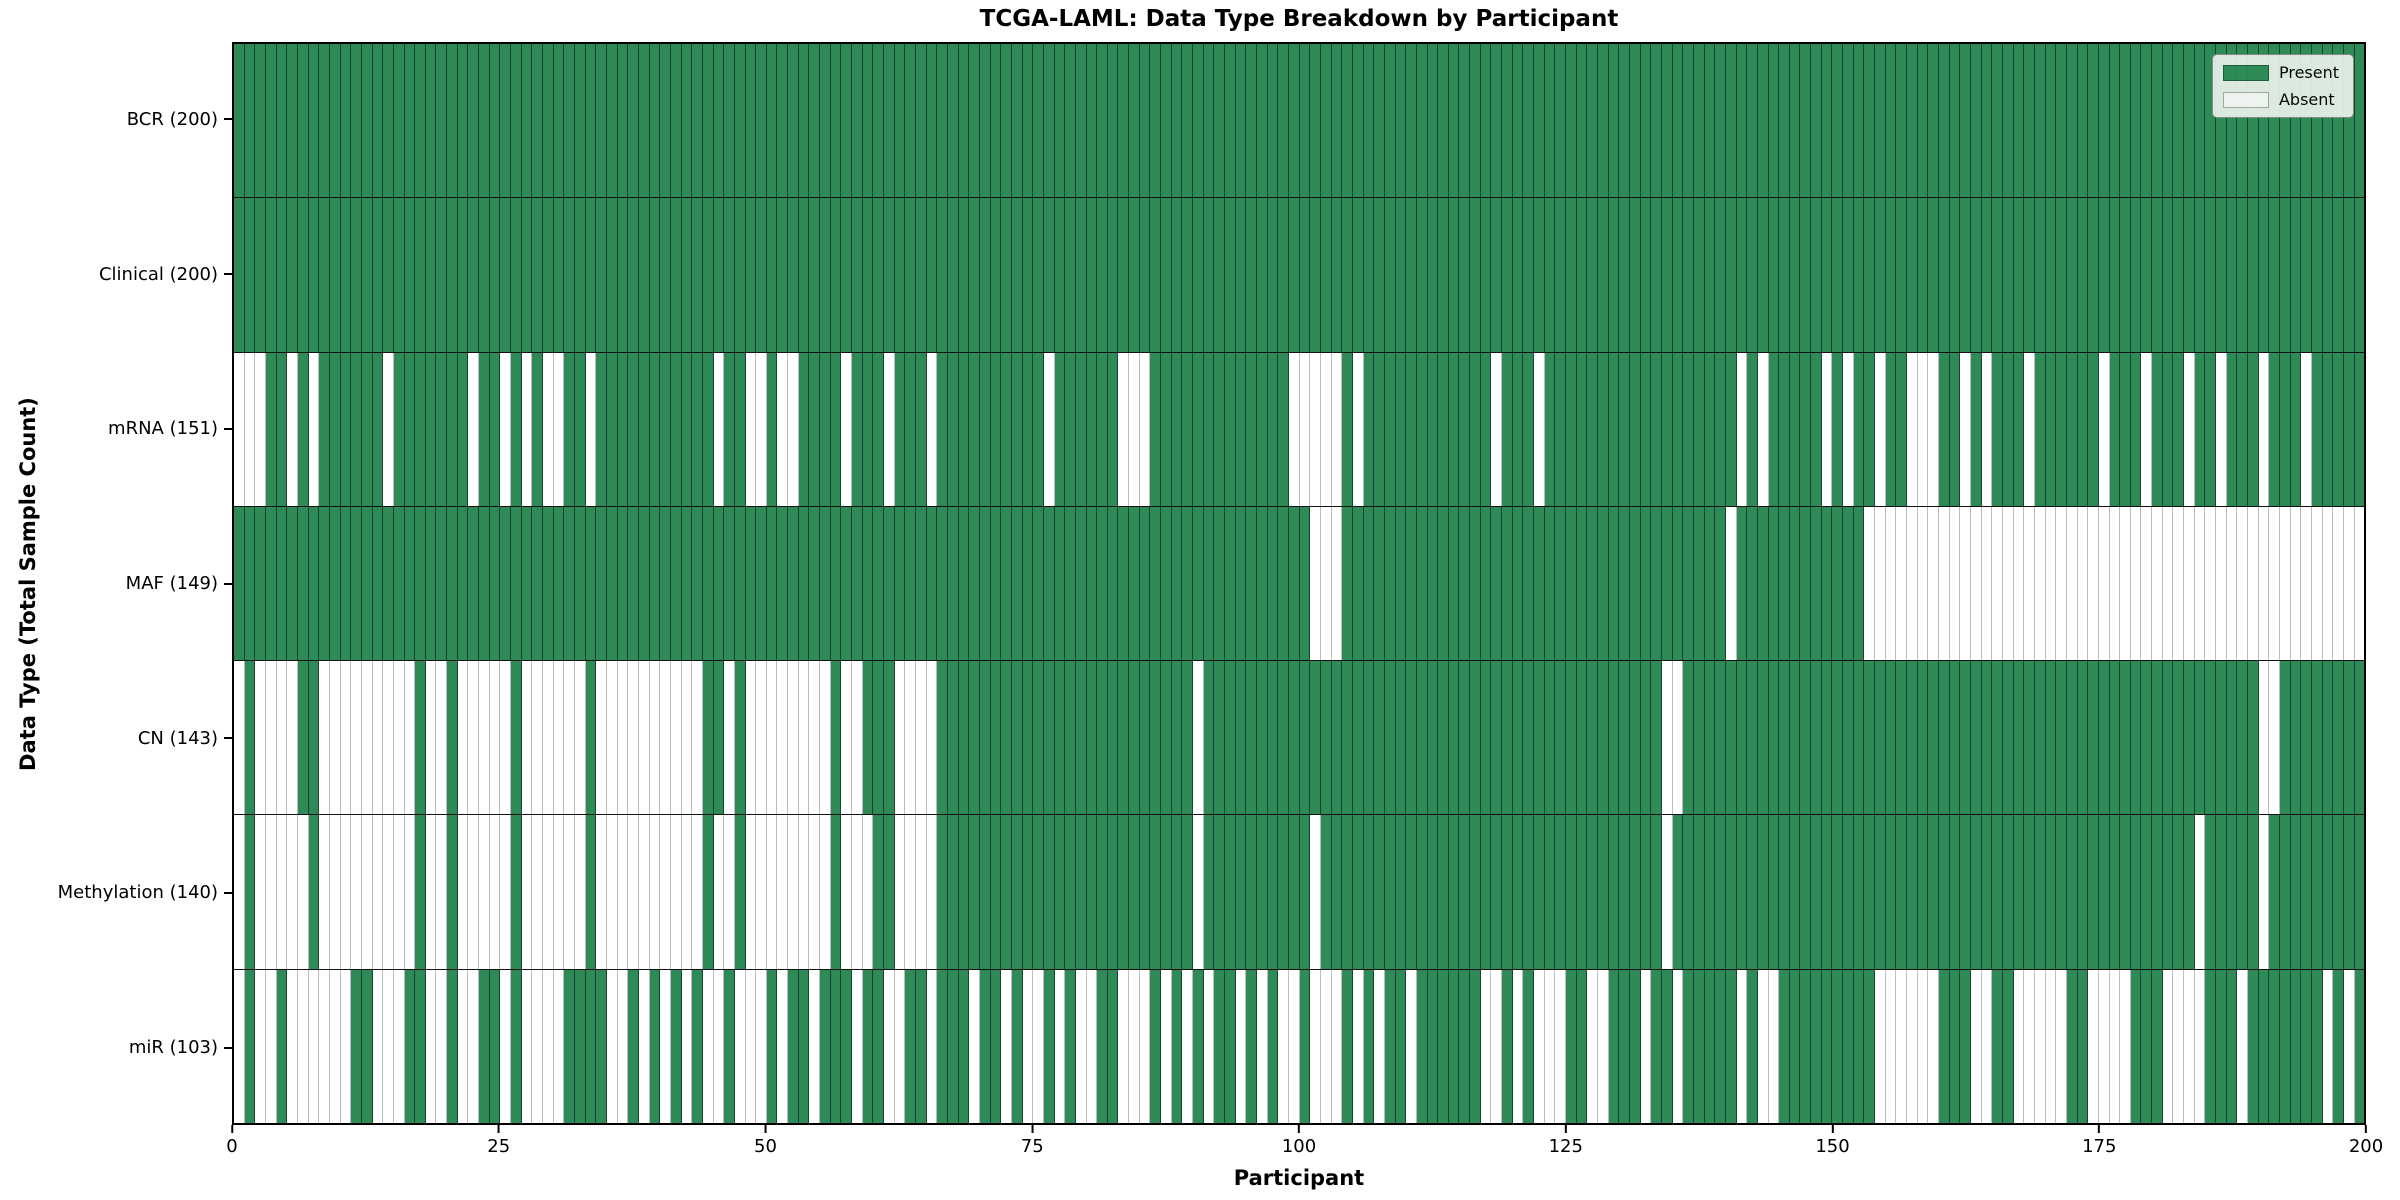  Describe the element at coordinates (1032, 1129) in the screenshot. I see `x-tick-mark` at that location.